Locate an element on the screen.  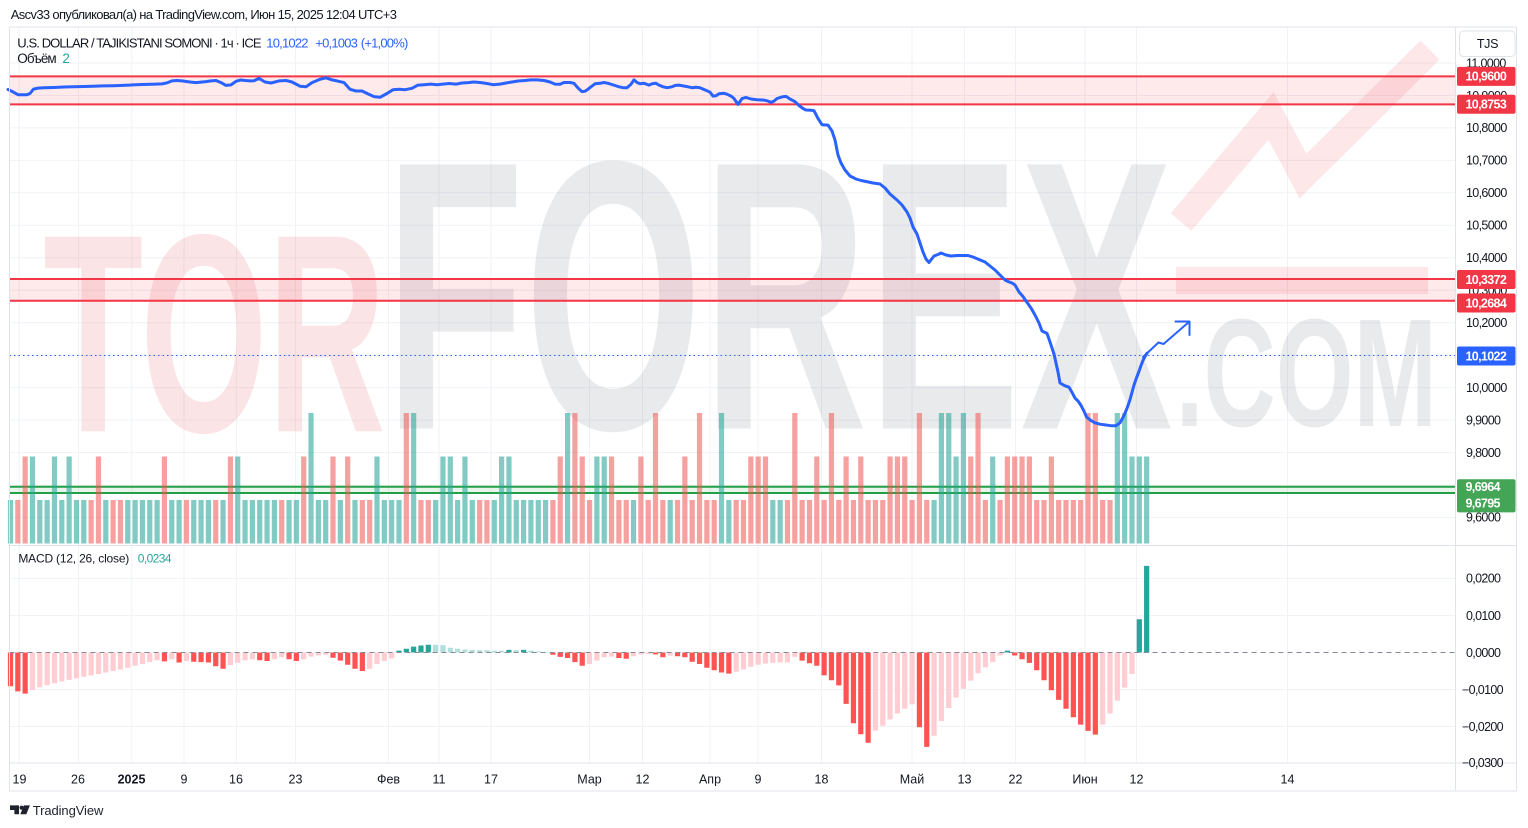
svg-text: 0,0100 is located at coordinates (1483, 616).